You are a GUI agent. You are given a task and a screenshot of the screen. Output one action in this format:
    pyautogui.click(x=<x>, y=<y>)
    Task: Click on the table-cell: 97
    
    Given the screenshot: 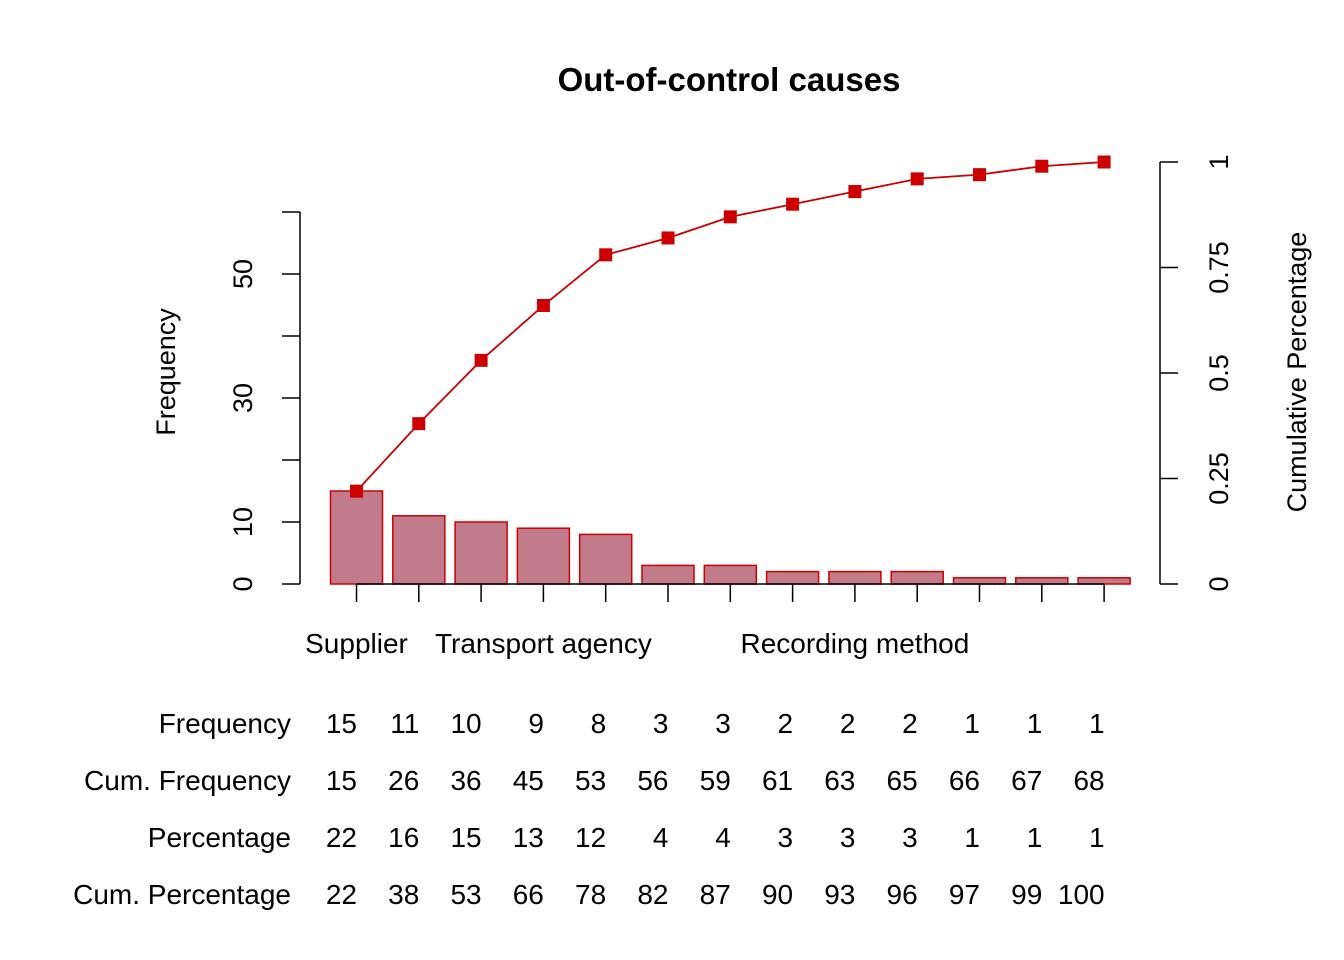 What is the action you would take?
    pyautogui.click(x=964, y=894)
    